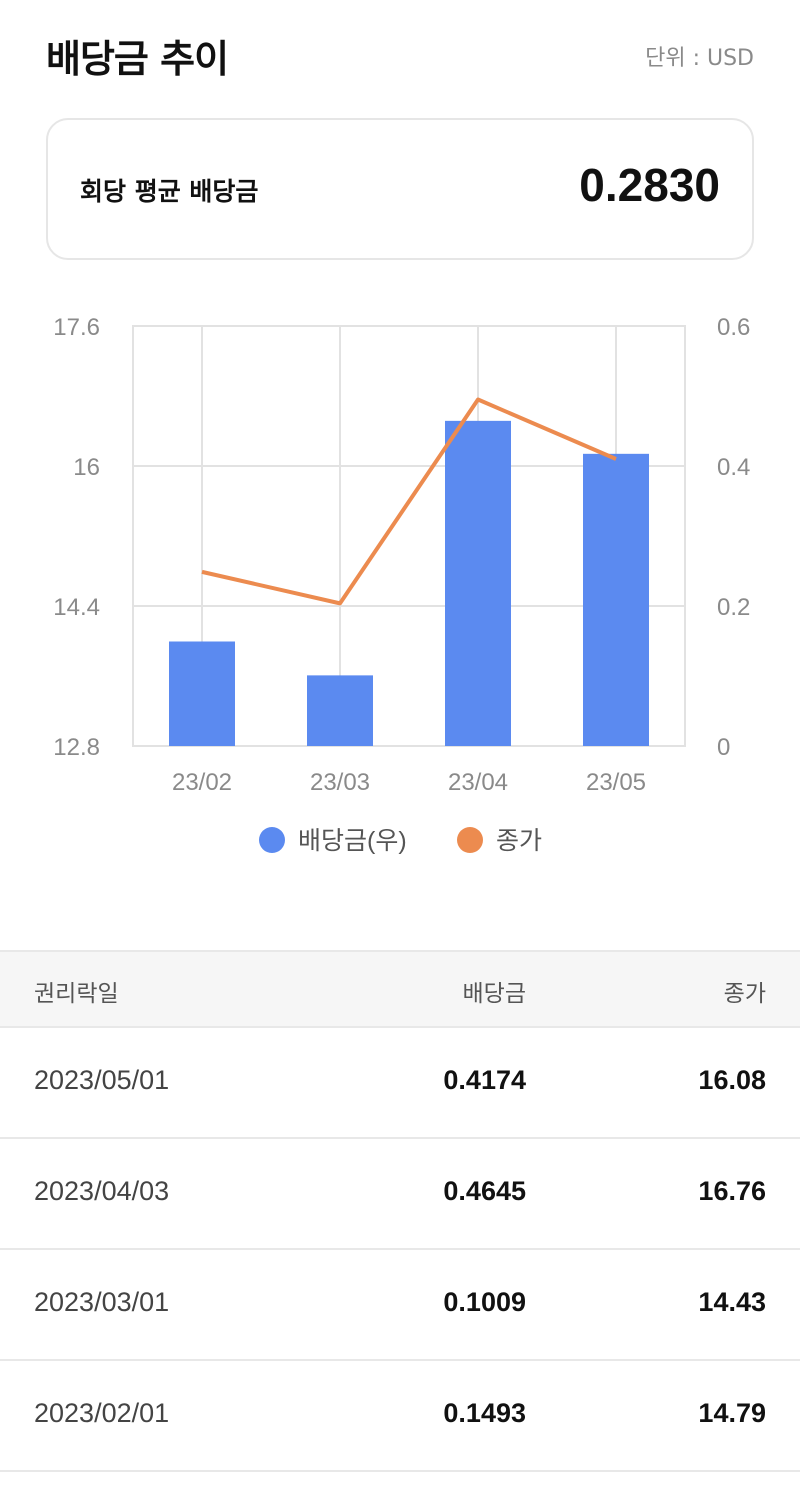 This screenshot has width=800, height=1496. Describe the element at coordinates (400, 1305) in the screenshot. I see `table-row: 2023/03/01 0.1009 14.43` at that location.